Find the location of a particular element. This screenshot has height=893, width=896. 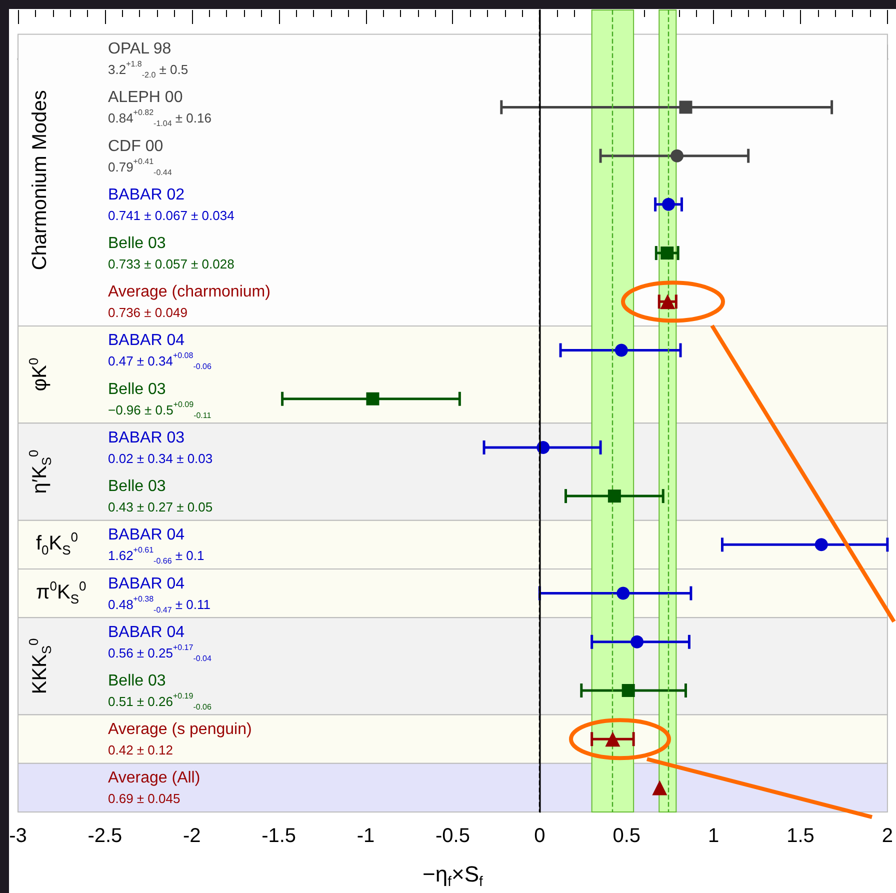

band-label: φK0 is located at coordinates (38, 375).